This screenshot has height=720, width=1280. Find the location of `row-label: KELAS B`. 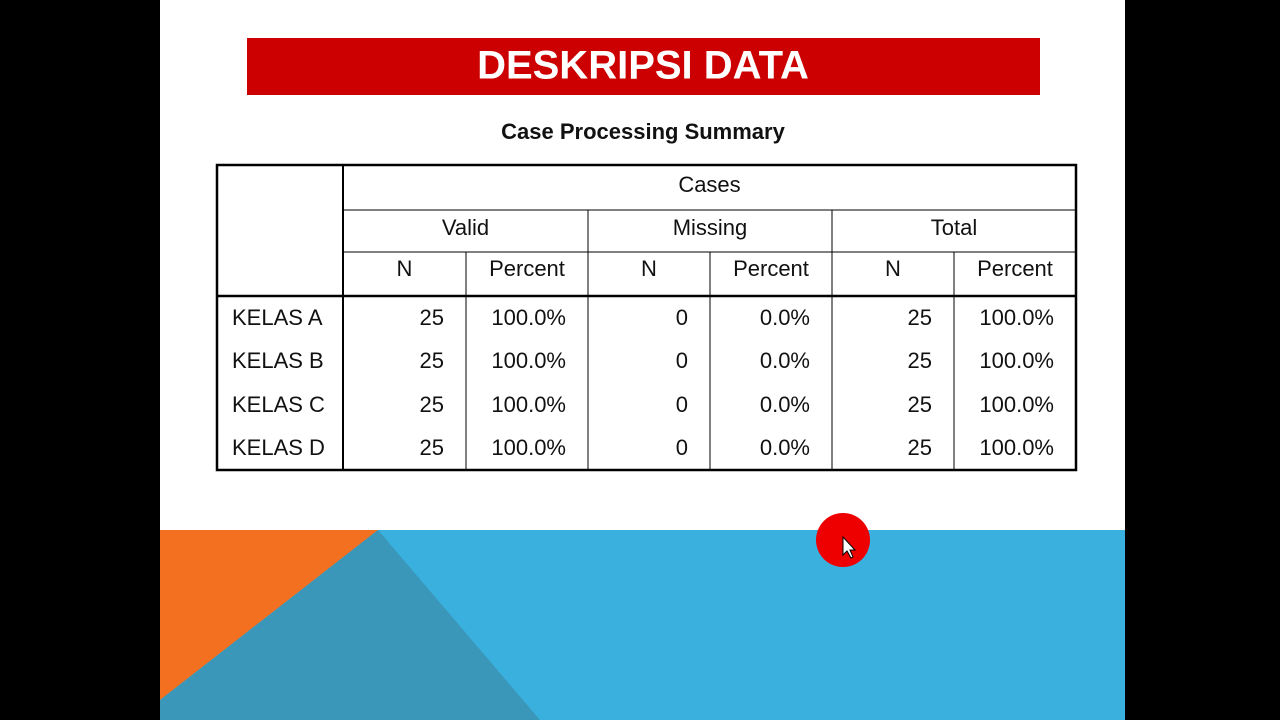

row-label: KELAS B is located at coordinates (278, 360).